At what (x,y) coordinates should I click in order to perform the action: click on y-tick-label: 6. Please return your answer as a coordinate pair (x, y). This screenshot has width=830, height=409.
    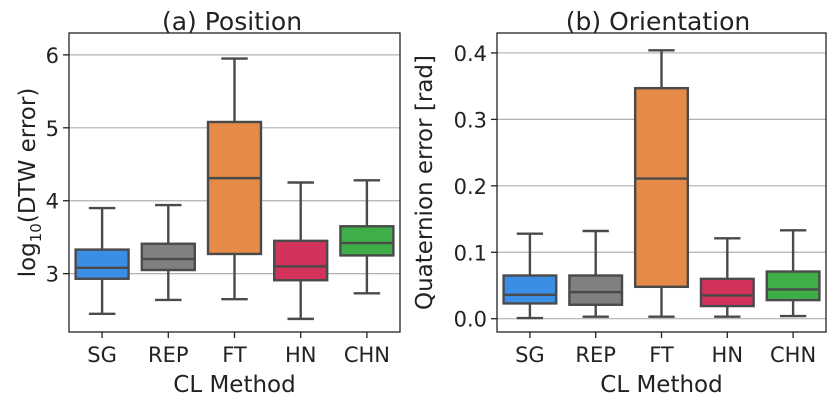
    Looking at the image, I should click on (52, 56).